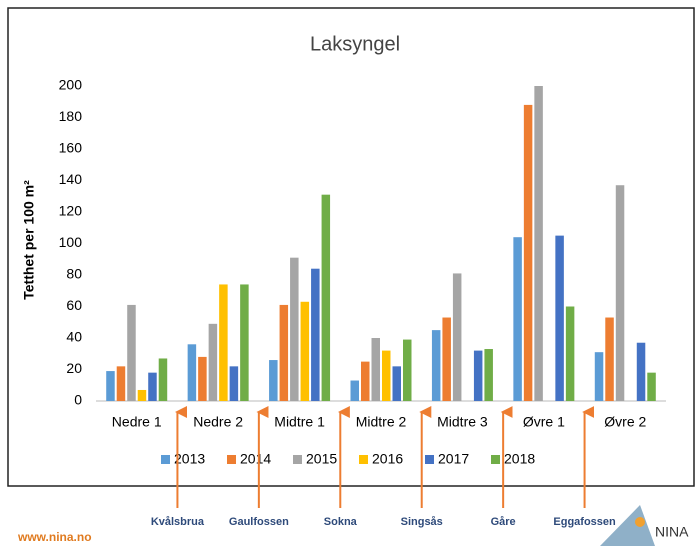  What do you see at coordinates (640, 522) in the screenshot?
I see `logo-dot` at bounding box center [640, 522].